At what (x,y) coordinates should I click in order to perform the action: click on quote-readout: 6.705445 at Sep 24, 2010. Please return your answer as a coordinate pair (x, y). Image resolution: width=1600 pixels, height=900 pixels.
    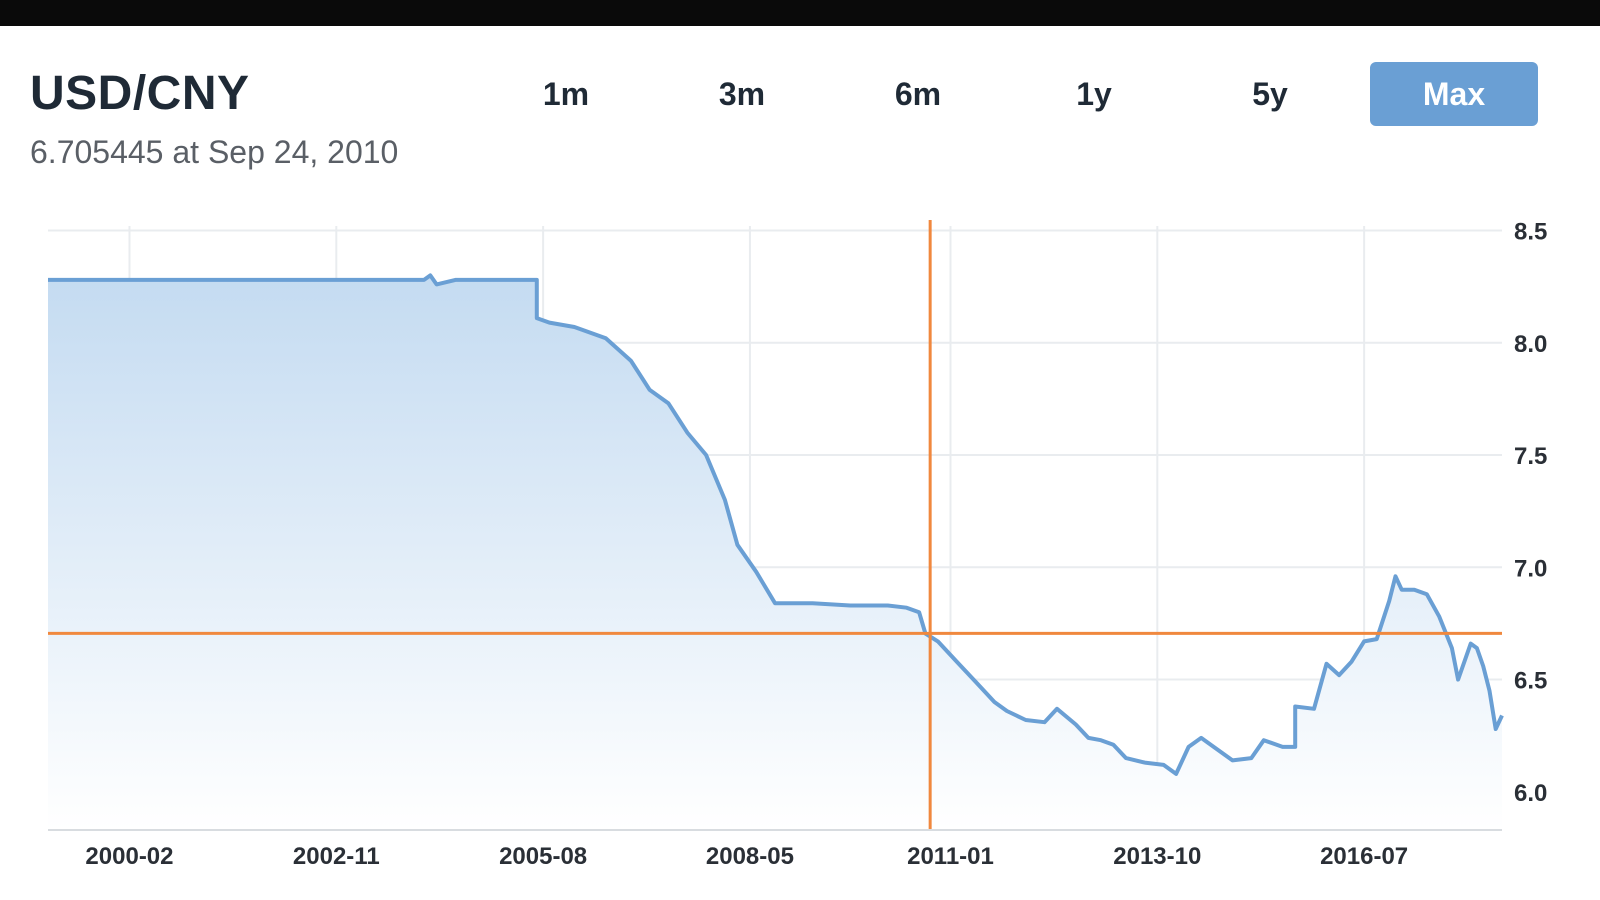
    Looking at the image, I should click on (214, 152).